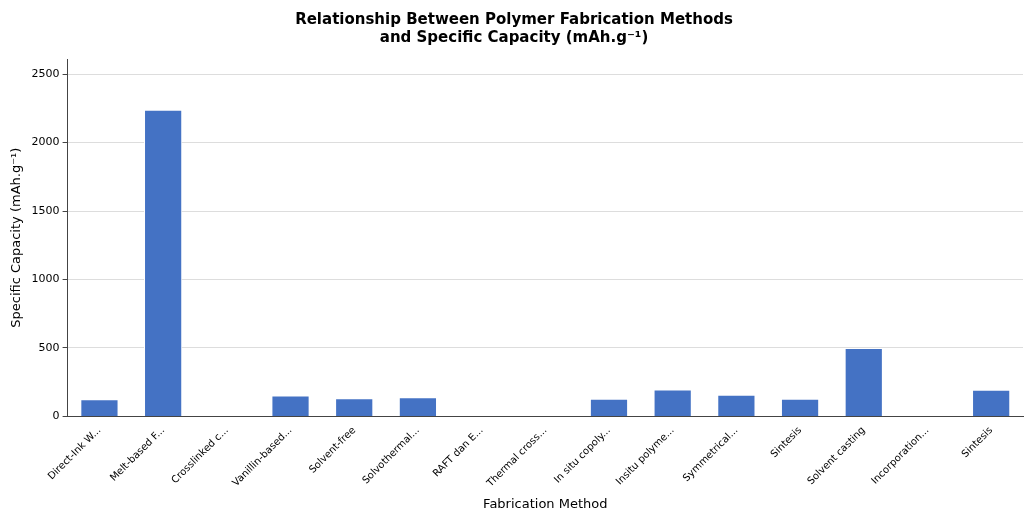 This screenshot has height=518, width=1025. I want to click on chart-title: Relationship Between Polymer Fabrication Methods and Specific Capacity (mAh.g⁻¹), so click(514, 27).